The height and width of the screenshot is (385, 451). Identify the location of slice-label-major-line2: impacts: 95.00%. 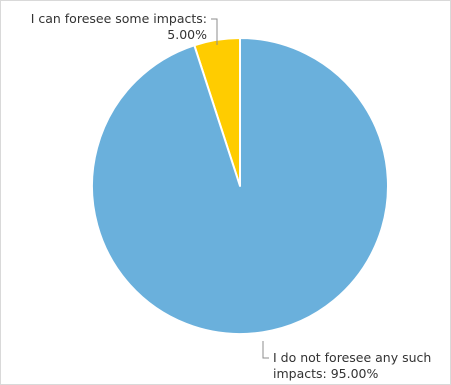
(325, 373).